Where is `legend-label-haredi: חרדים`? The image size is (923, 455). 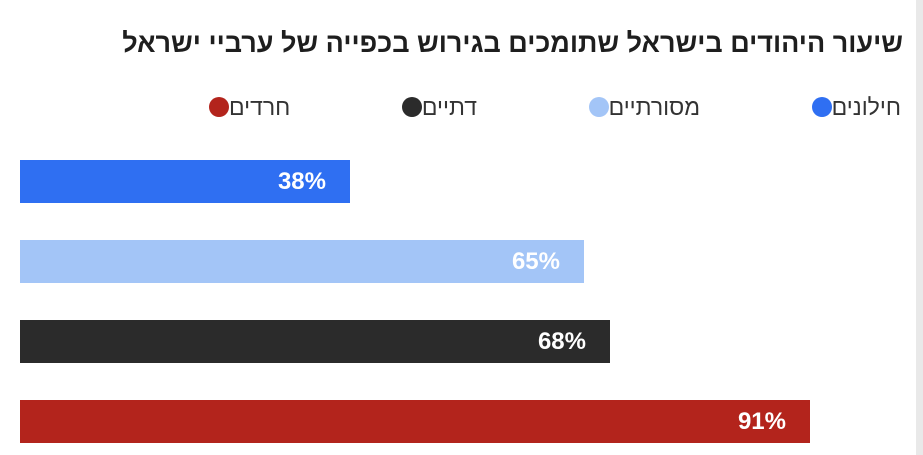 legend-label-haredi: חרדים is located at coordinates (260, 106).